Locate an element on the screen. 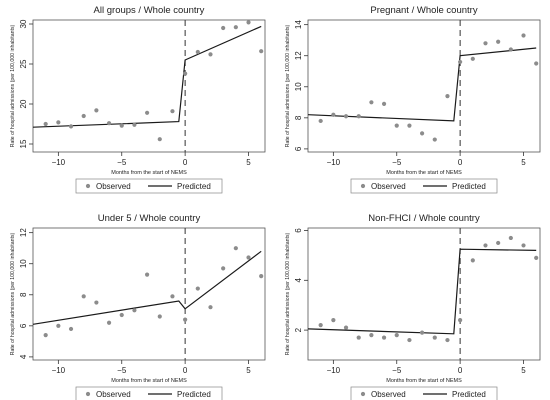  y-tick-label: 15 is located at coordinates (23, 143).